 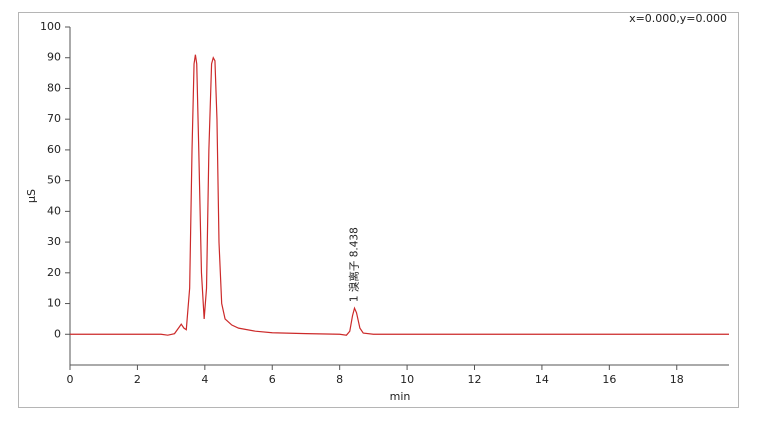 I want to click on y-axis-label: μS, so click(x=31, y=196).